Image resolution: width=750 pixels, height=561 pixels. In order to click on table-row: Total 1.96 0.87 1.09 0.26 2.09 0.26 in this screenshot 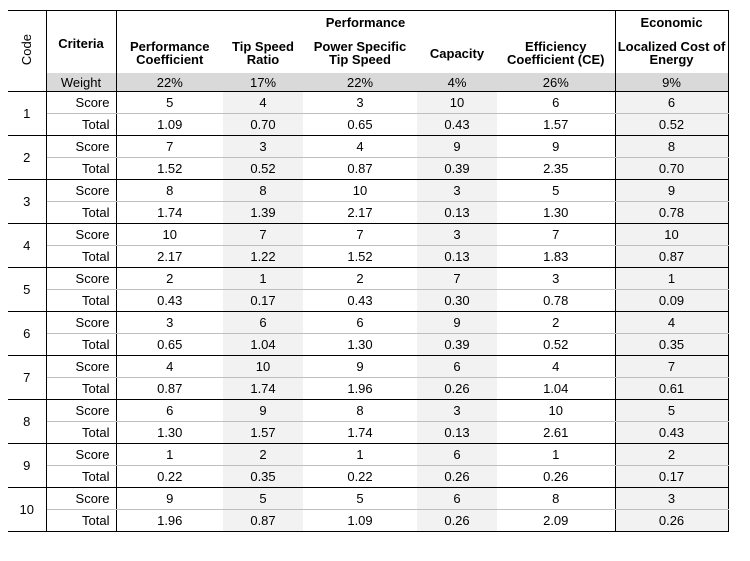, I will do `click(368, 520)`.